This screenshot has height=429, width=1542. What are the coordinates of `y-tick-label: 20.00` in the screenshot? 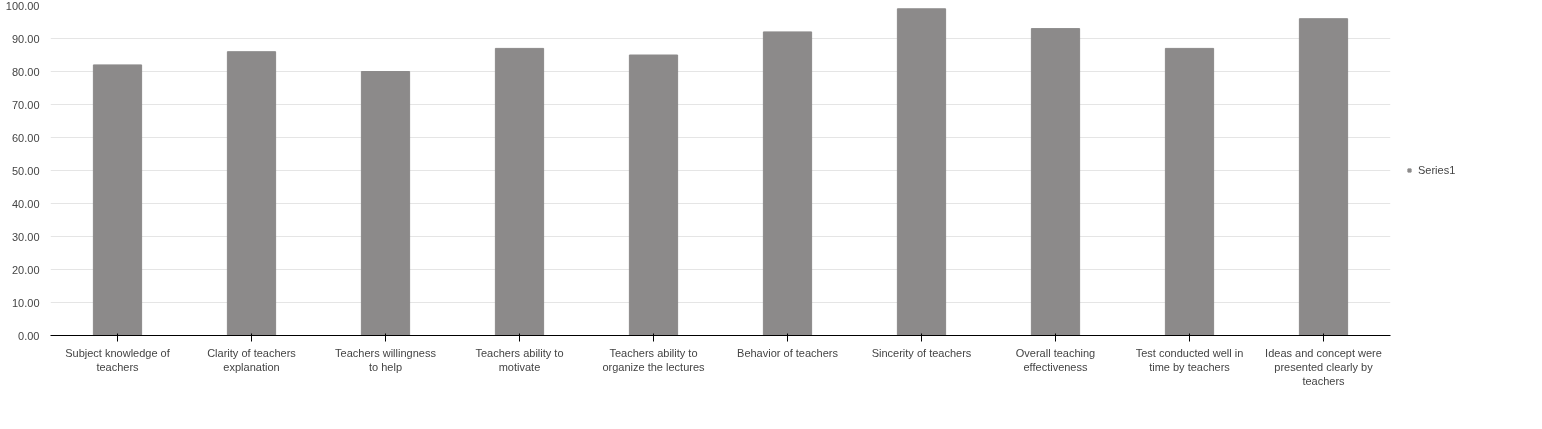 It's located at (25, 269).